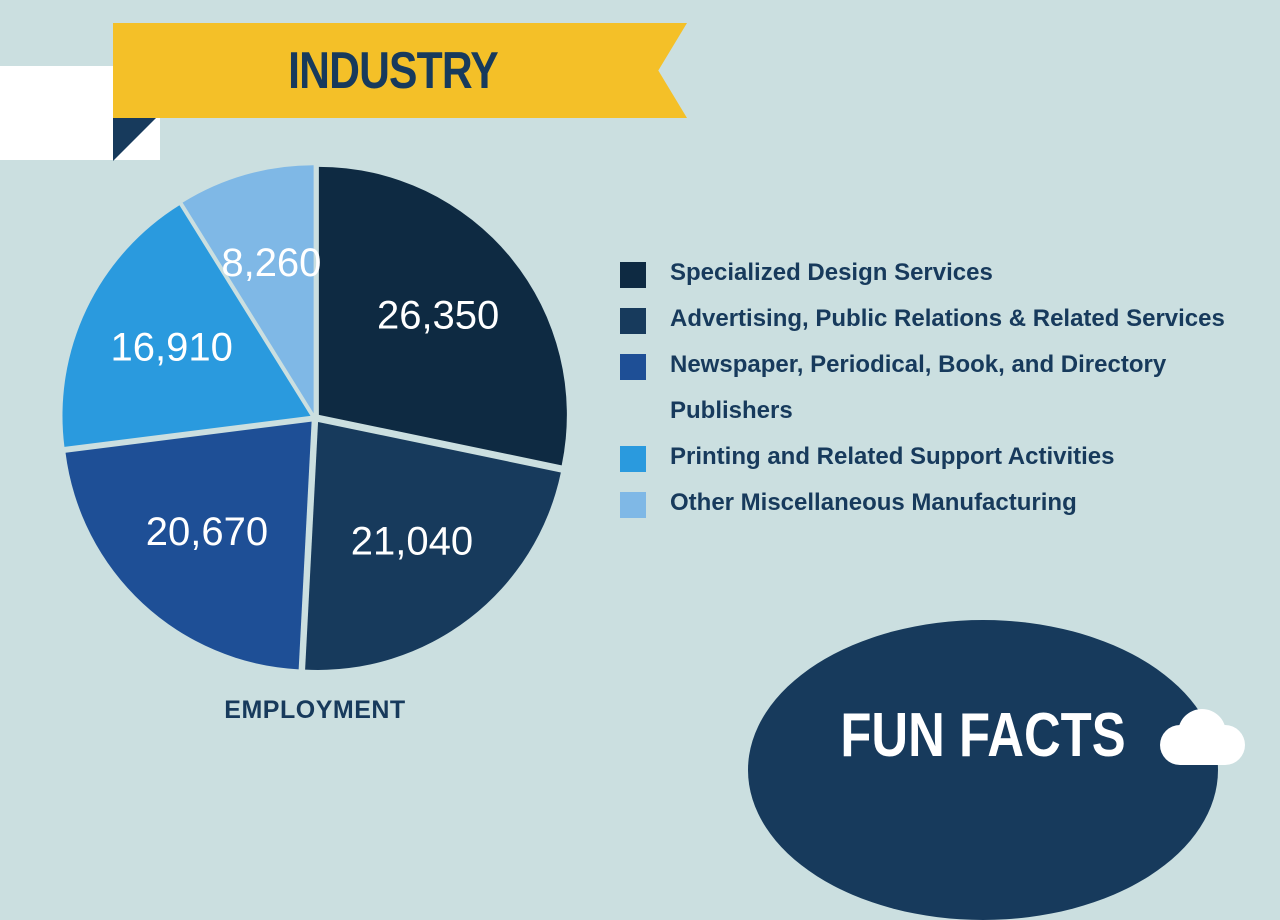  What do you see at coordinates (412, 541) in the screenshot?
I see `slice-value-label: 21,040` at bounding box center [412, 541].